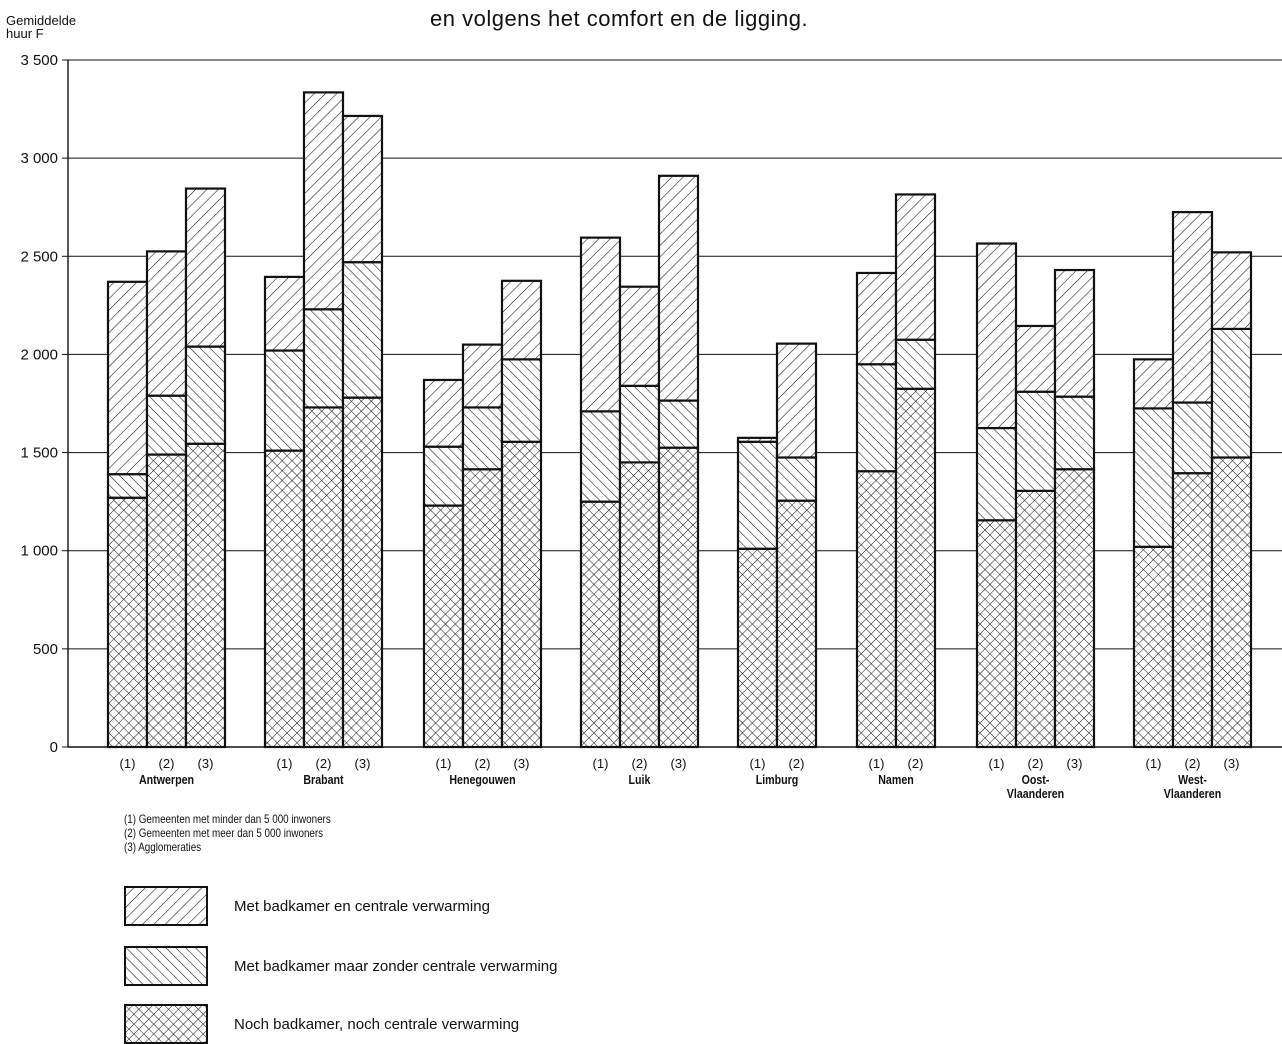  I want to click on y-tick-label: 3 000, so click(39, 158).